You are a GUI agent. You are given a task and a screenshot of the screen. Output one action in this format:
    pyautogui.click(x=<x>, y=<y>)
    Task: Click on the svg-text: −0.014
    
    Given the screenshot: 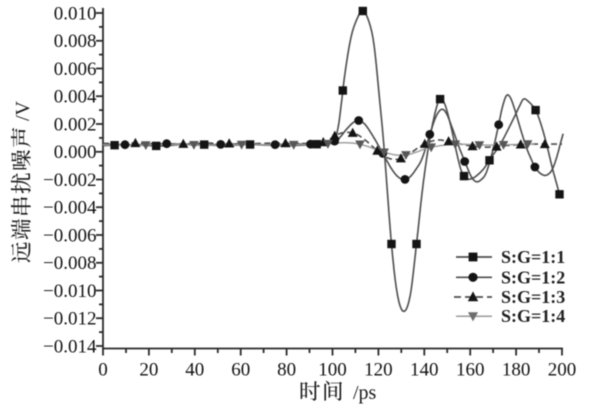 What is the action you would take?
    pyautogui.click(x=70, y=346)
    